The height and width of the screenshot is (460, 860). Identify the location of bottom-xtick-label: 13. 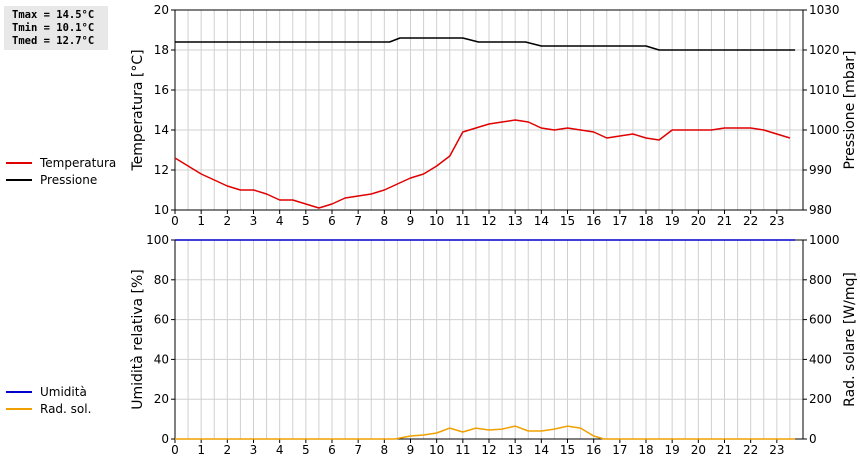
(515, 450).